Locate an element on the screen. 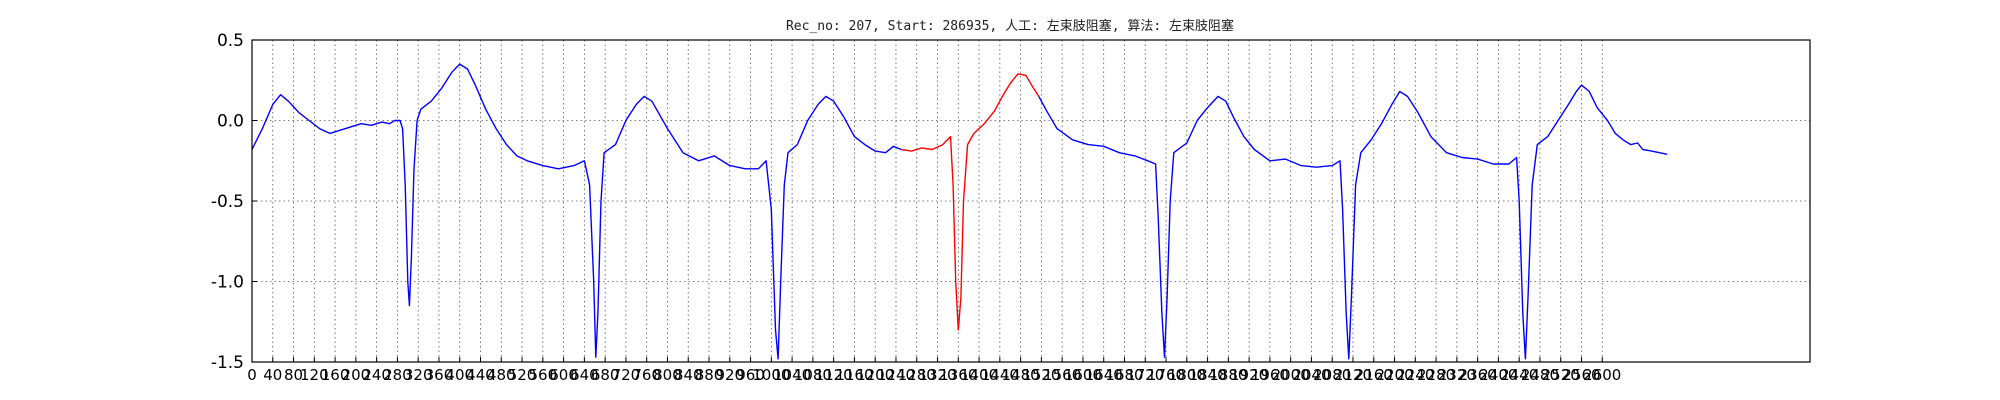 This screenshot has width=2000, height=400. x-tick-label: 280 is located at coordinates (397, 375).